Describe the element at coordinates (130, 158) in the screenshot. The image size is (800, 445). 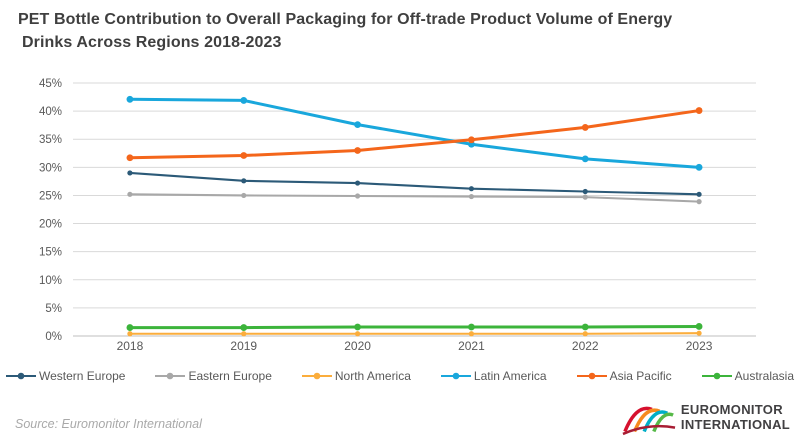
I see `data-point-asia-pacific-2018` at that location.